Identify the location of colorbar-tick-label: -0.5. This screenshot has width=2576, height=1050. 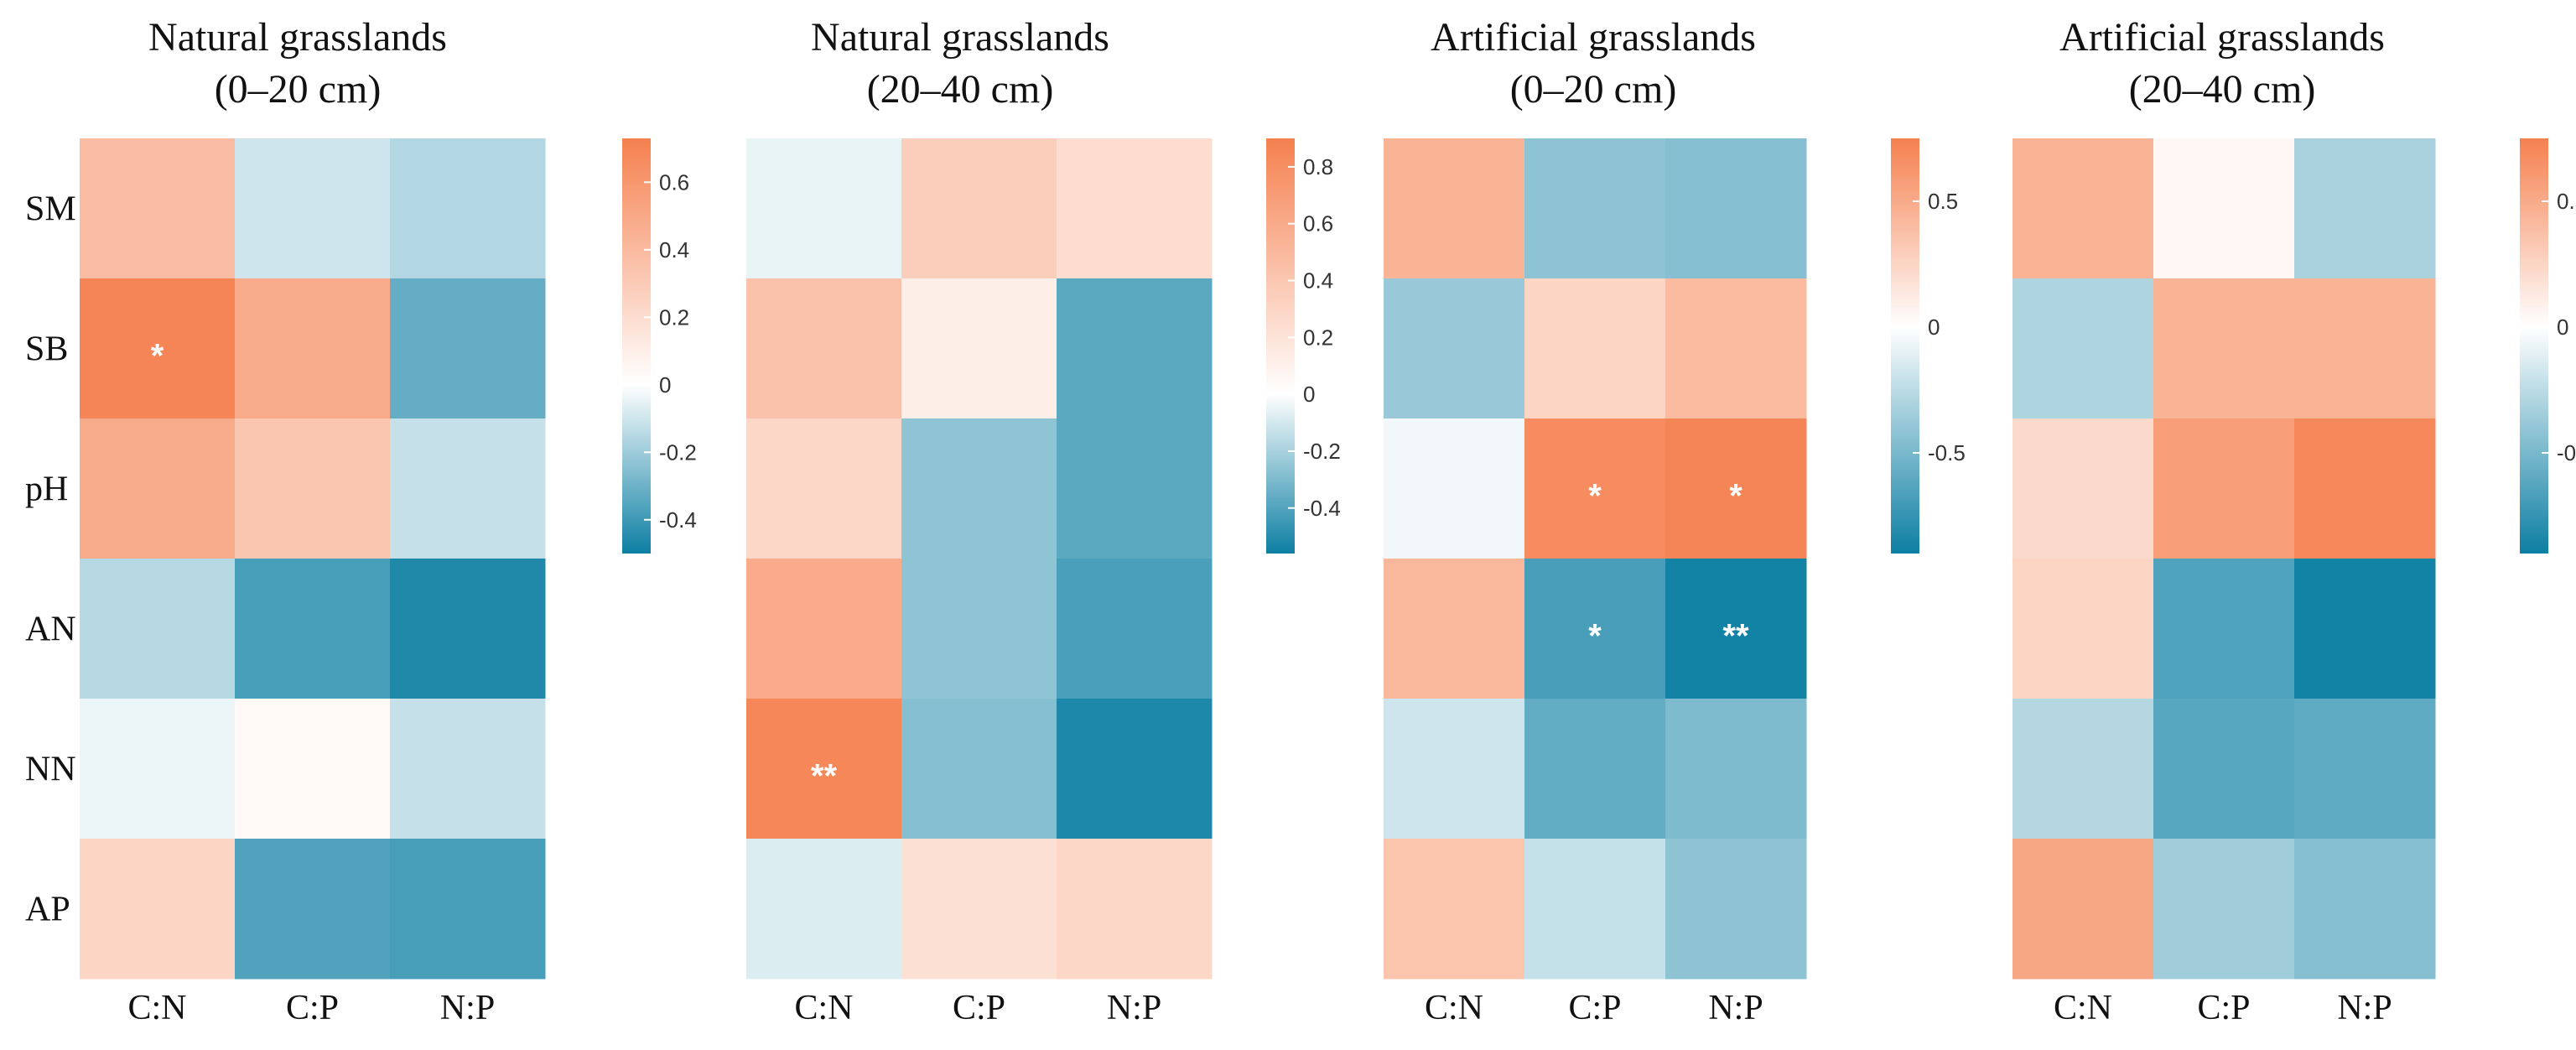
(2566, 452).